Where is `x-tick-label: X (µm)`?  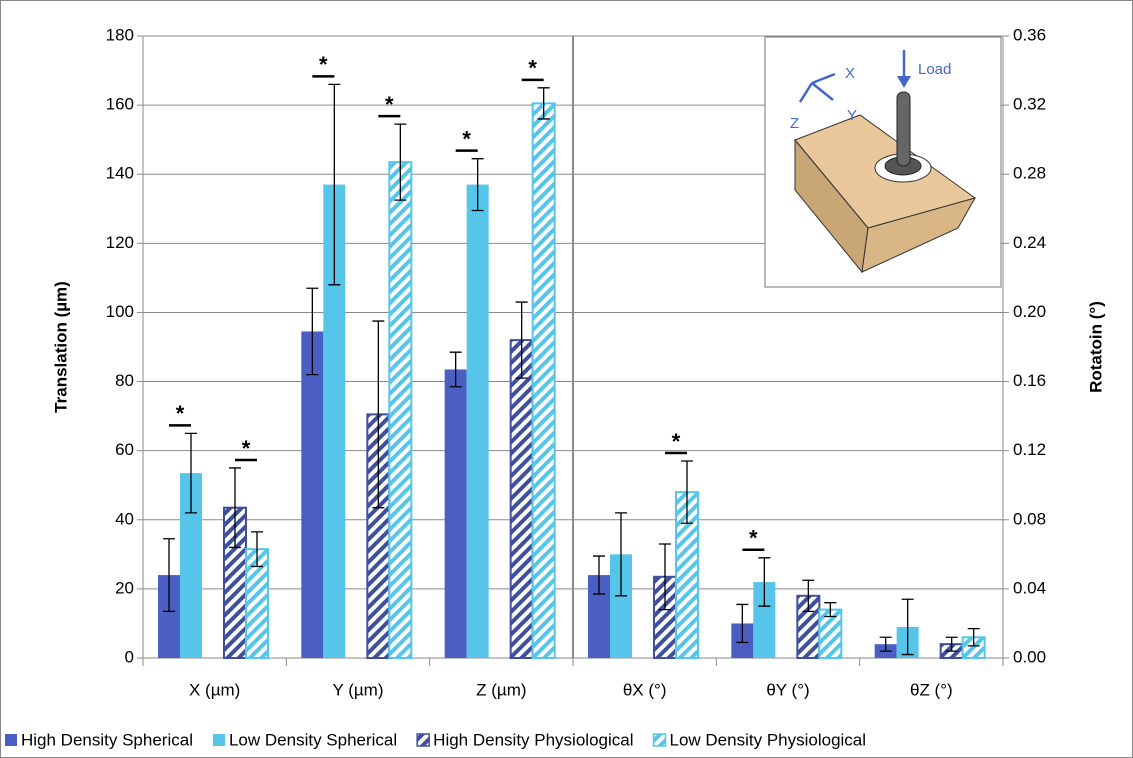
x-tick-label: X (µm) is located at coordinates (214, 689).